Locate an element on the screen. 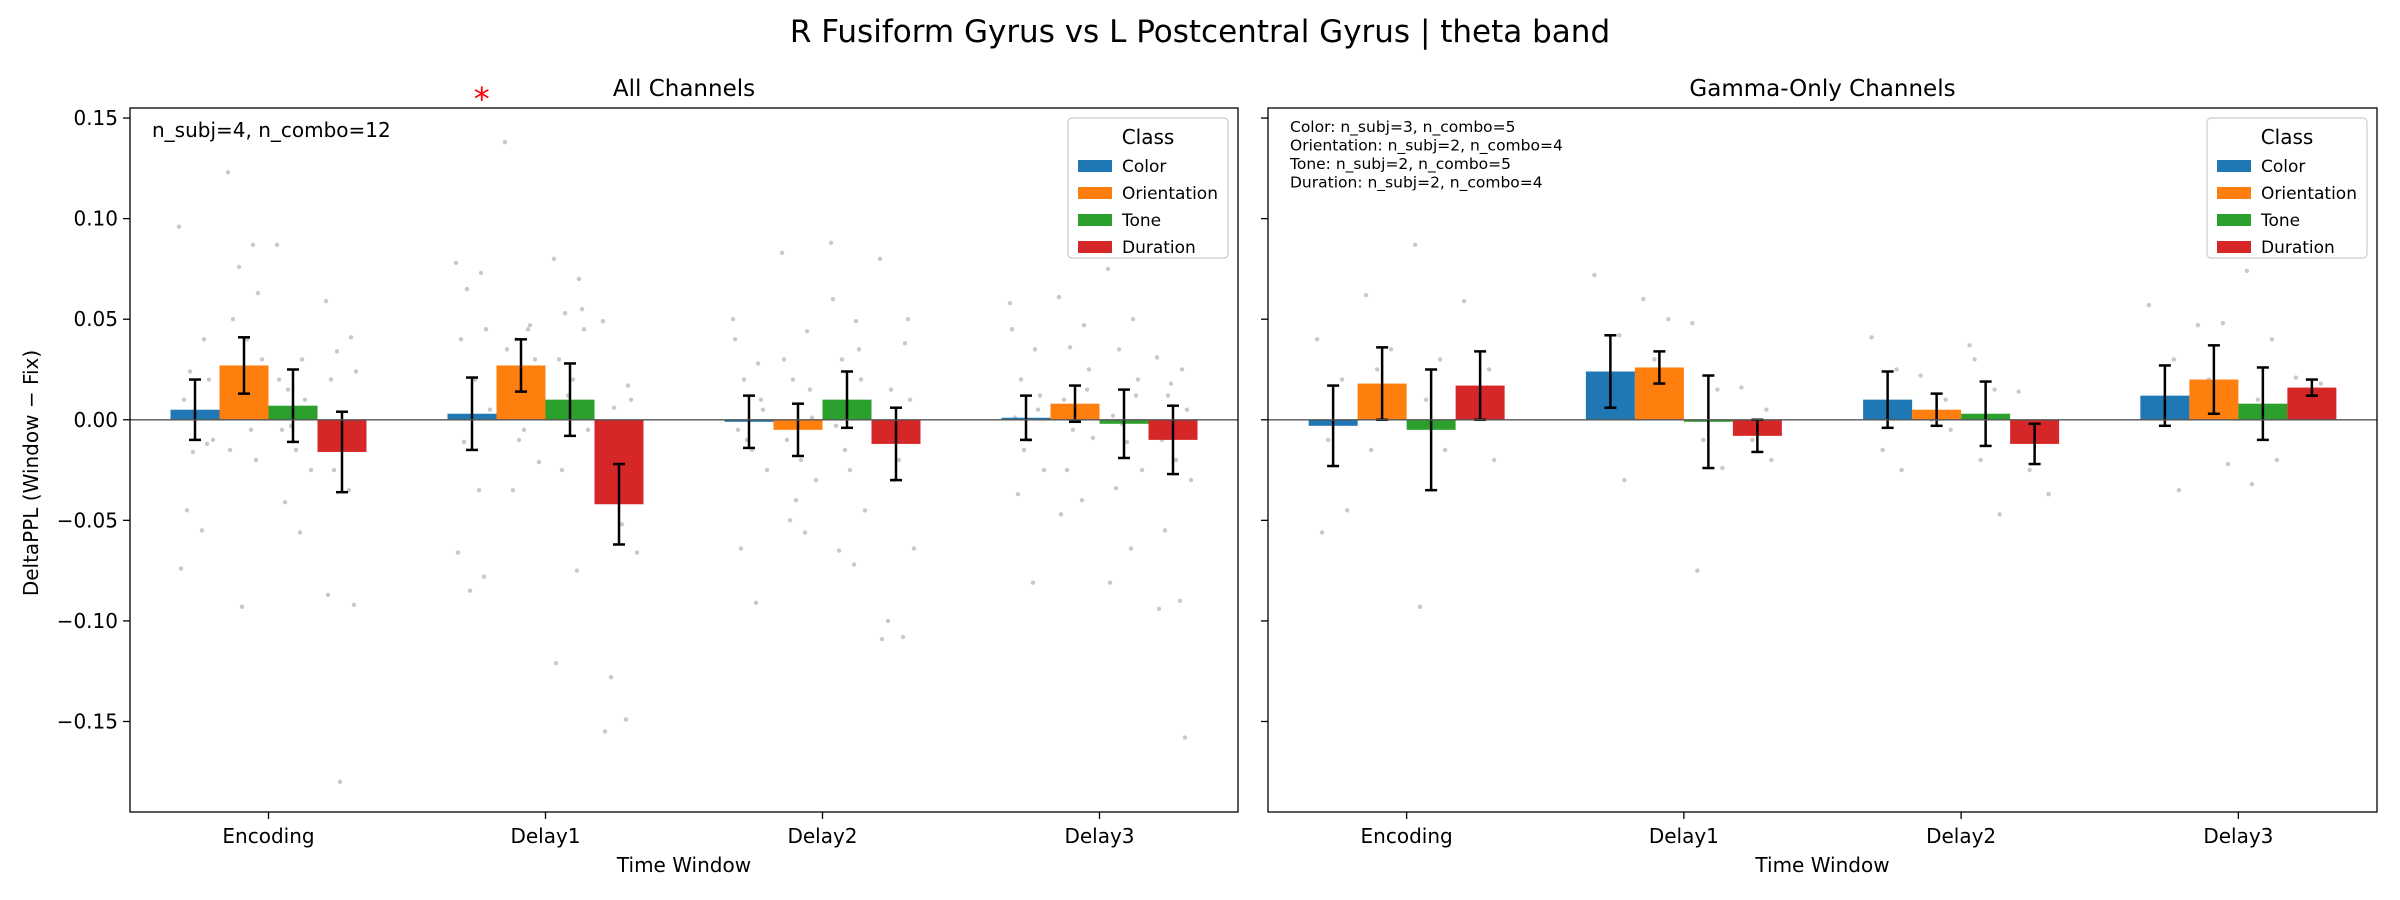 This screenshot has height=900, width=2400. x-tick-label: Delay2 is located at coordinates (822, 836).